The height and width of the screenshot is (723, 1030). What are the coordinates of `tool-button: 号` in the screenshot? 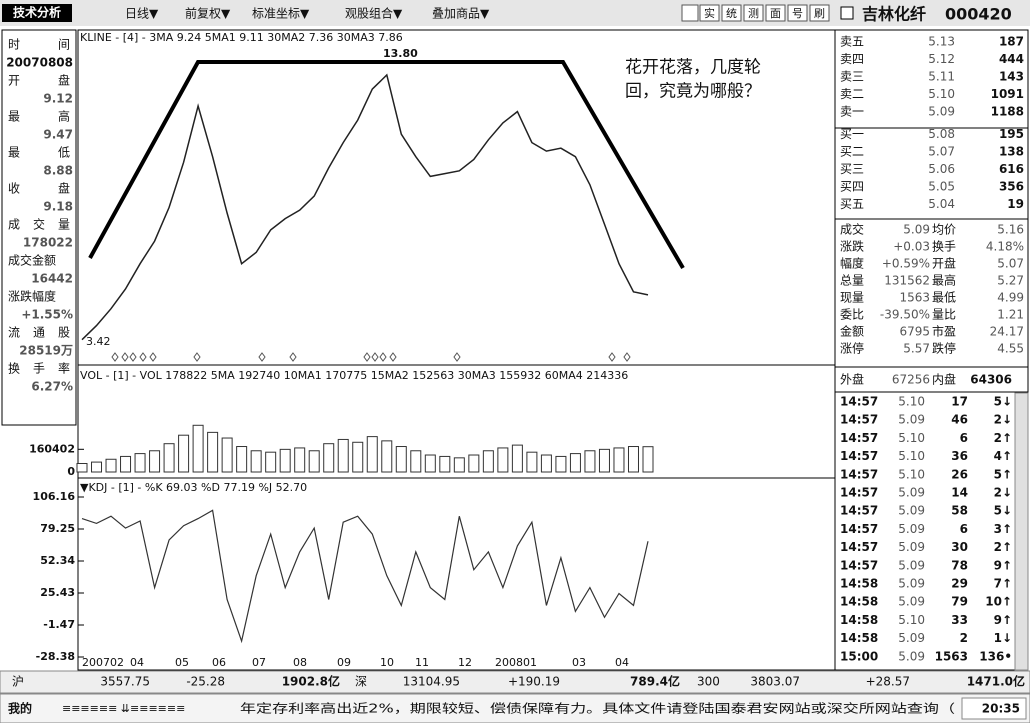 It's located at (797, 13).